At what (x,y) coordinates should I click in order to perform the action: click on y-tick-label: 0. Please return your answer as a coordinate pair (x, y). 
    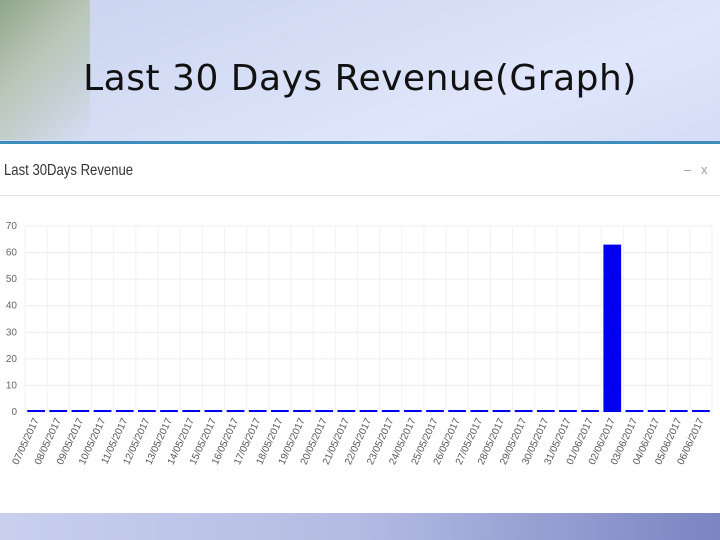
    Looking at the image, I should click on (14, 412).